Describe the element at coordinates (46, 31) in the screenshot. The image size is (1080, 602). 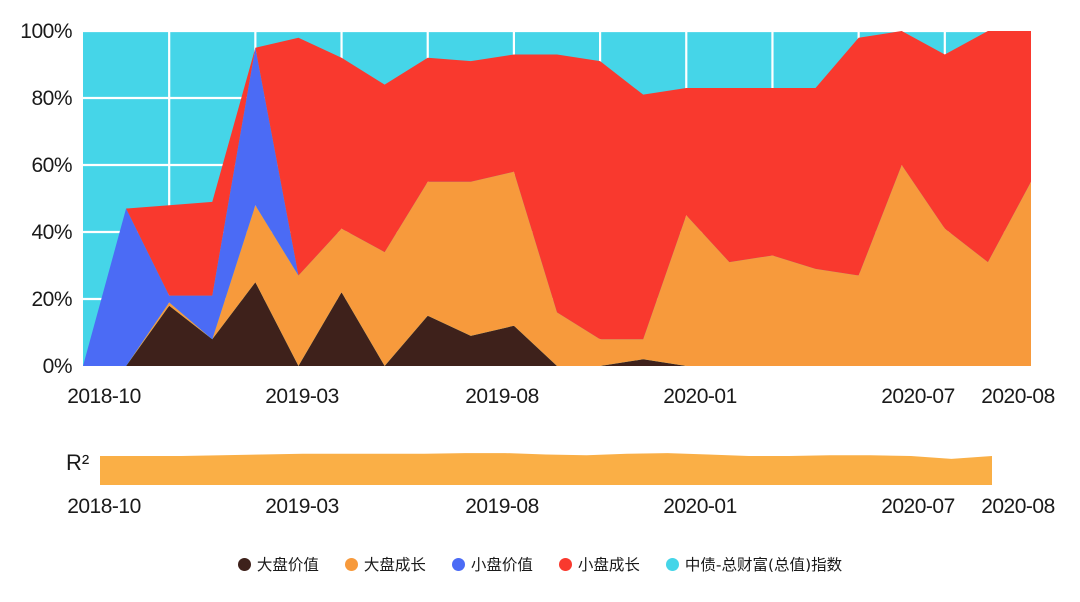
I see `y-axis-tick-100: 100%` at that location.